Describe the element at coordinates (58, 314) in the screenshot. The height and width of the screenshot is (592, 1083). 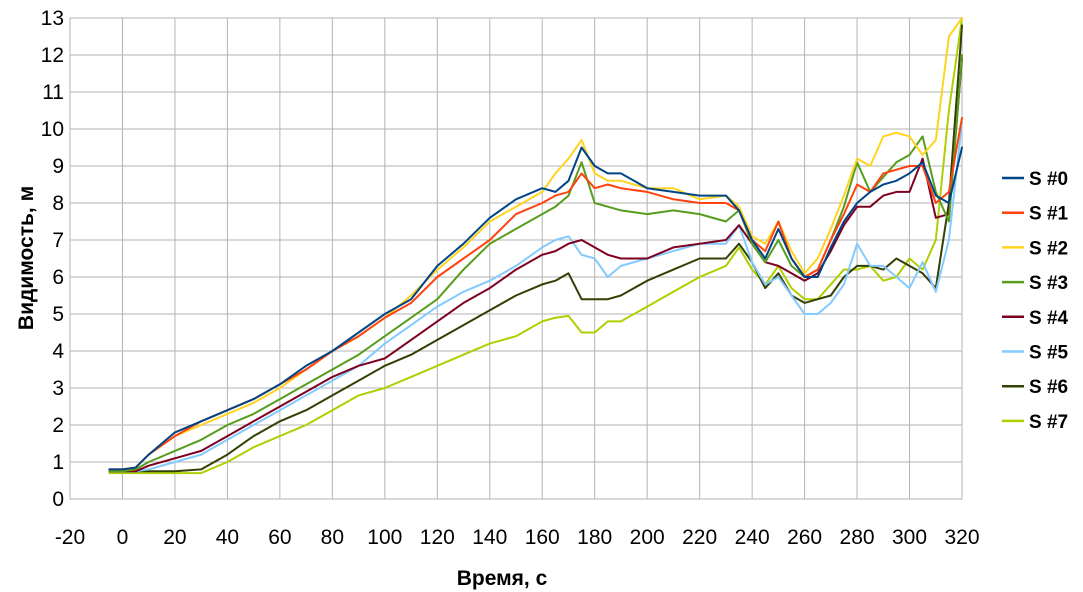
I see `y-tick-label: 5` at that location.